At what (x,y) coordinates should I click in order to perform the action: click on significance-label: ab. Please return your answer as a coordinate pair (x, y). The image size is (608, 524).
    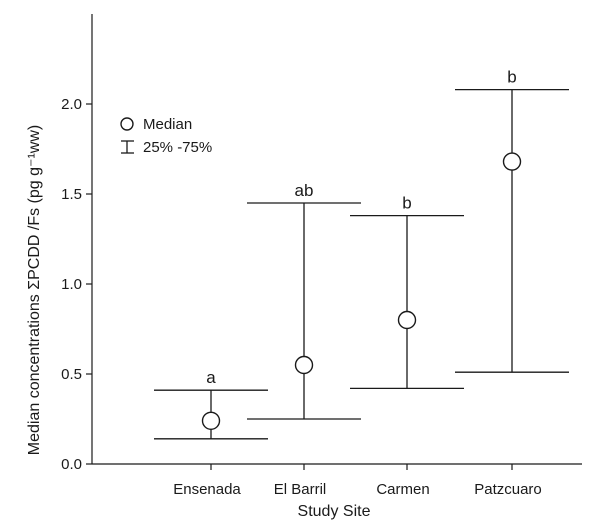
    Looking at the image, I should click on (304, 190).